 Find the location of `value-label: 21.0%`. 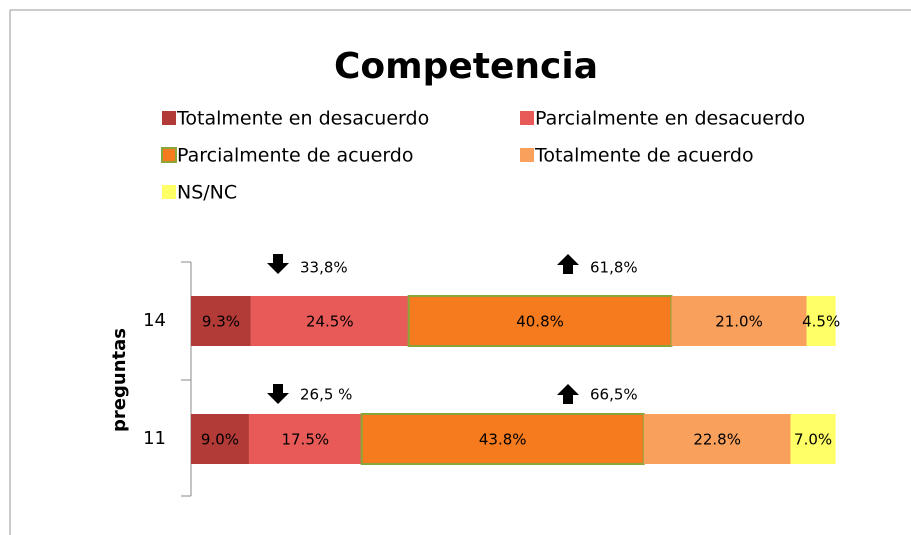

value-label: 21.0% is located at coordinates (739, 322).